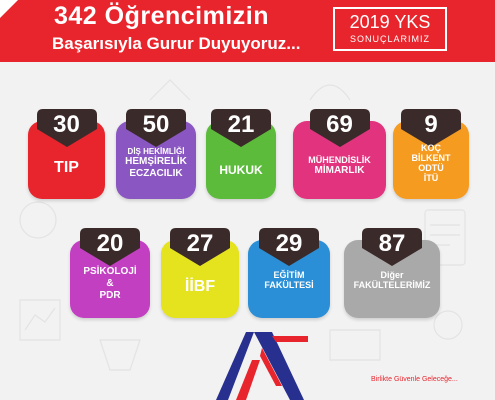  What do you see at coordinates (431, 168) in the screenshot?
I see `card-label-line: ODTÜ` at bounding box center [431, 168].